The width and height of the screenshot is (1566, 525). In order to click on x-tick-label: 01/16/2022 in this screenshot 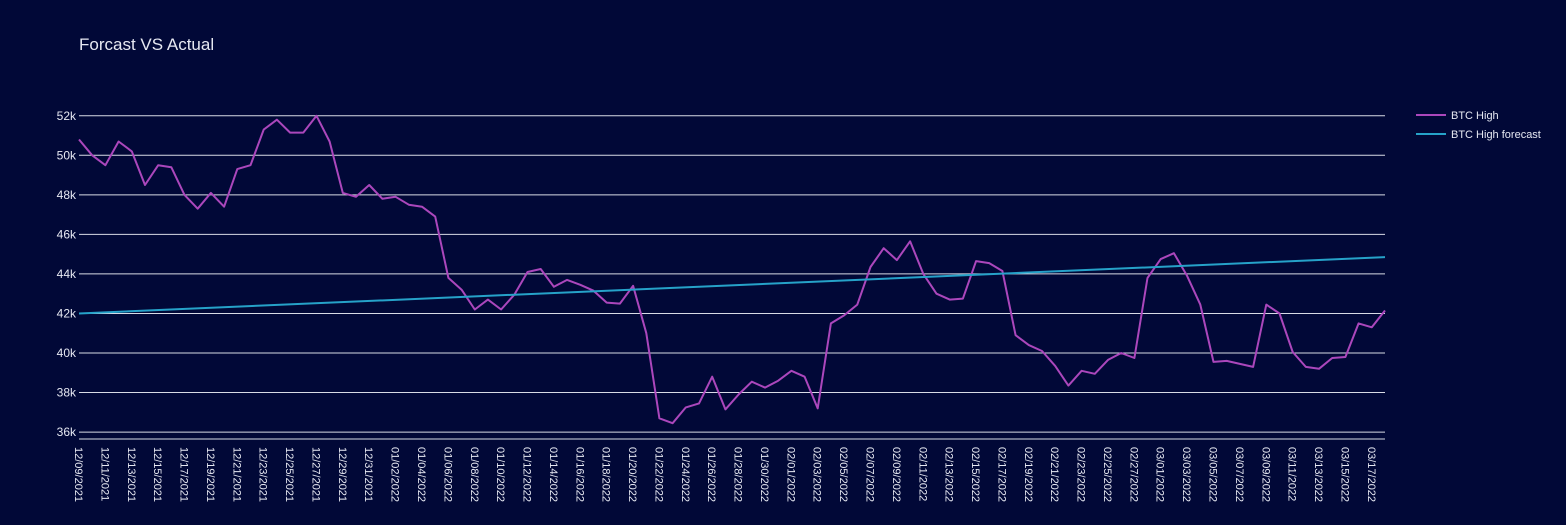, I will do `click(579, 474)`.